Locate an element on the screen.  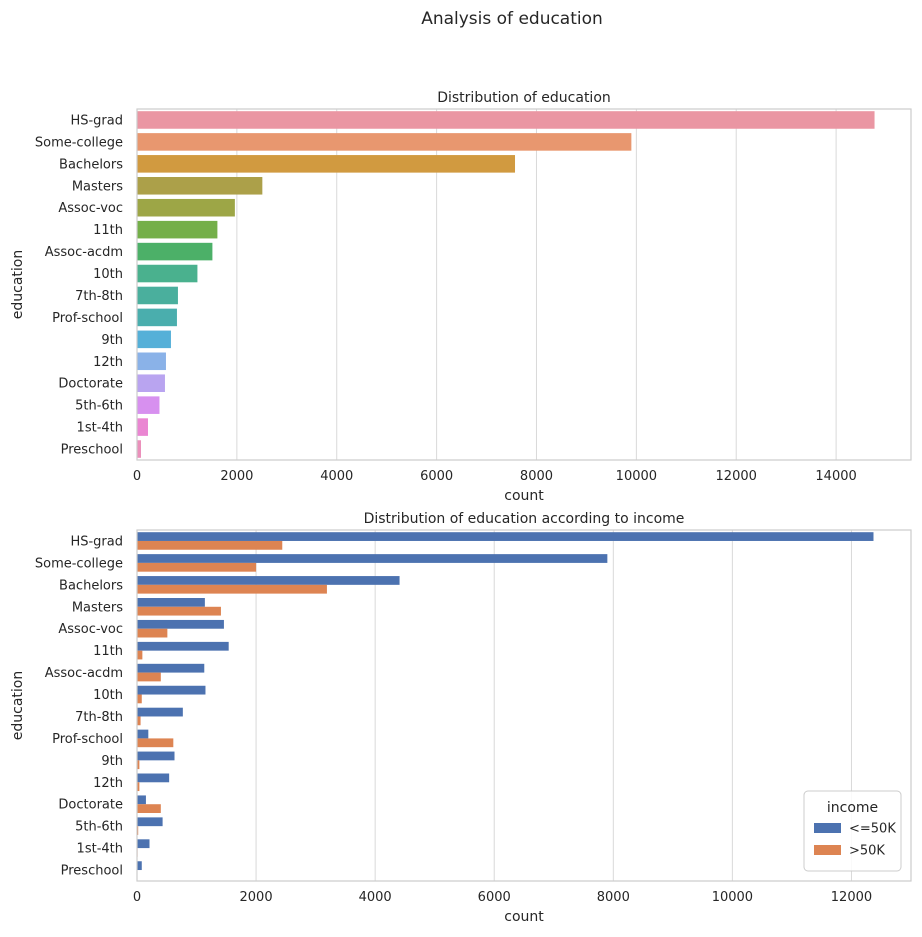
x-tick-label: 10000 is located at coordinates (732, 897).